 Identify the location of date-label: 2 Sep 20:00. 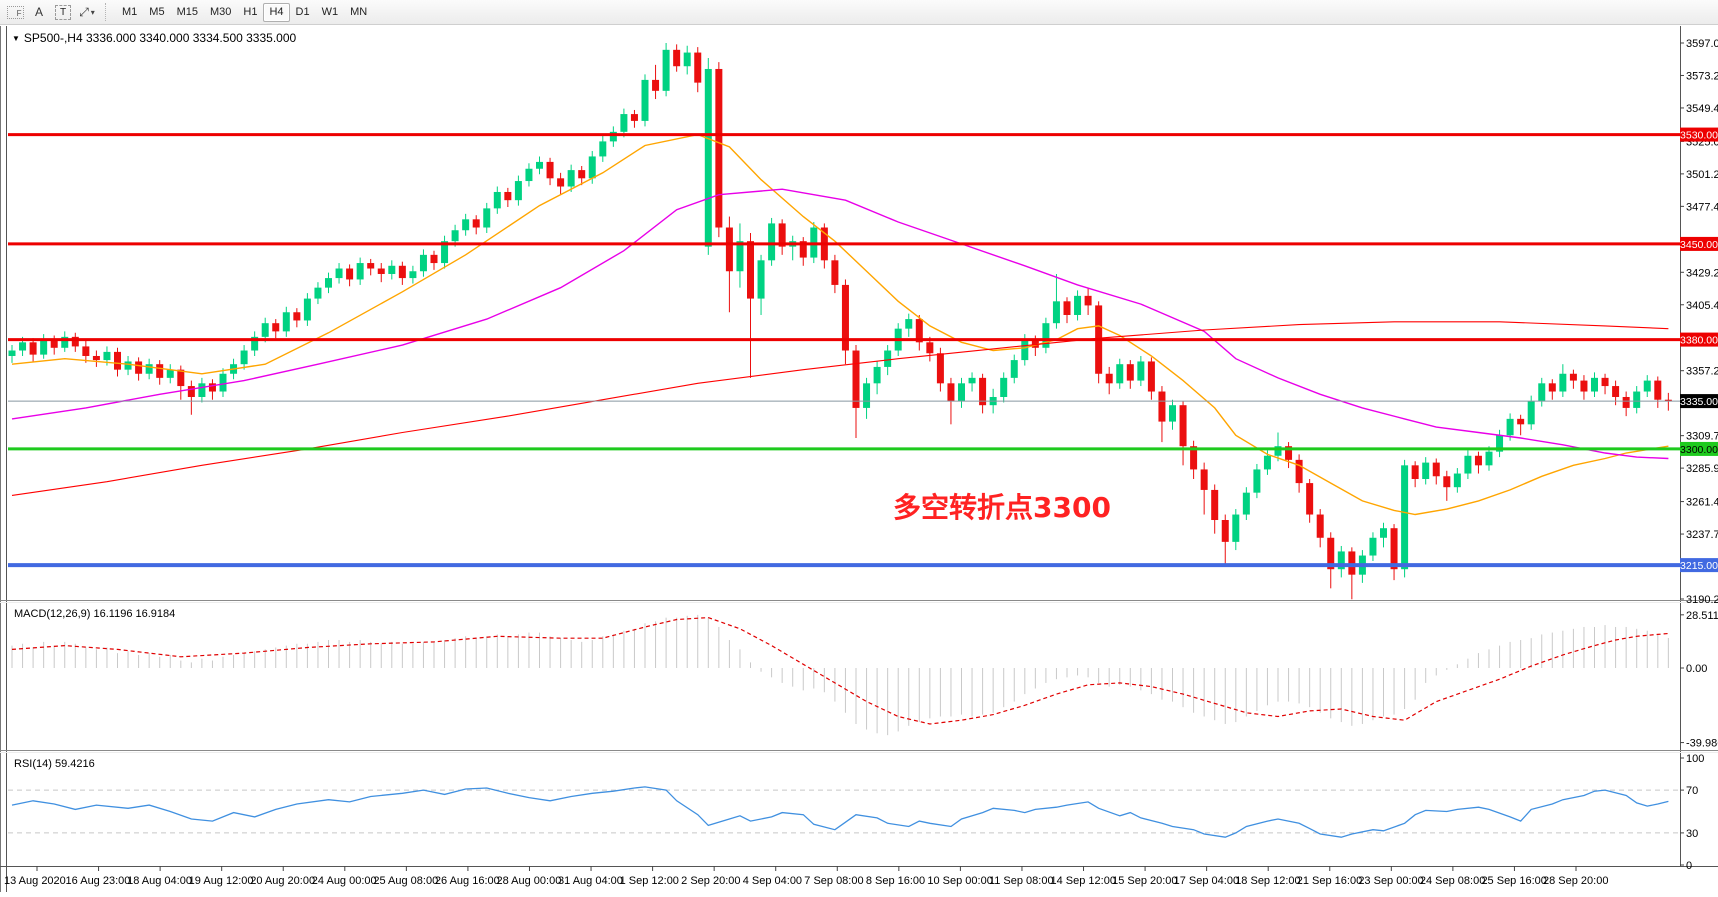
(710, 881).